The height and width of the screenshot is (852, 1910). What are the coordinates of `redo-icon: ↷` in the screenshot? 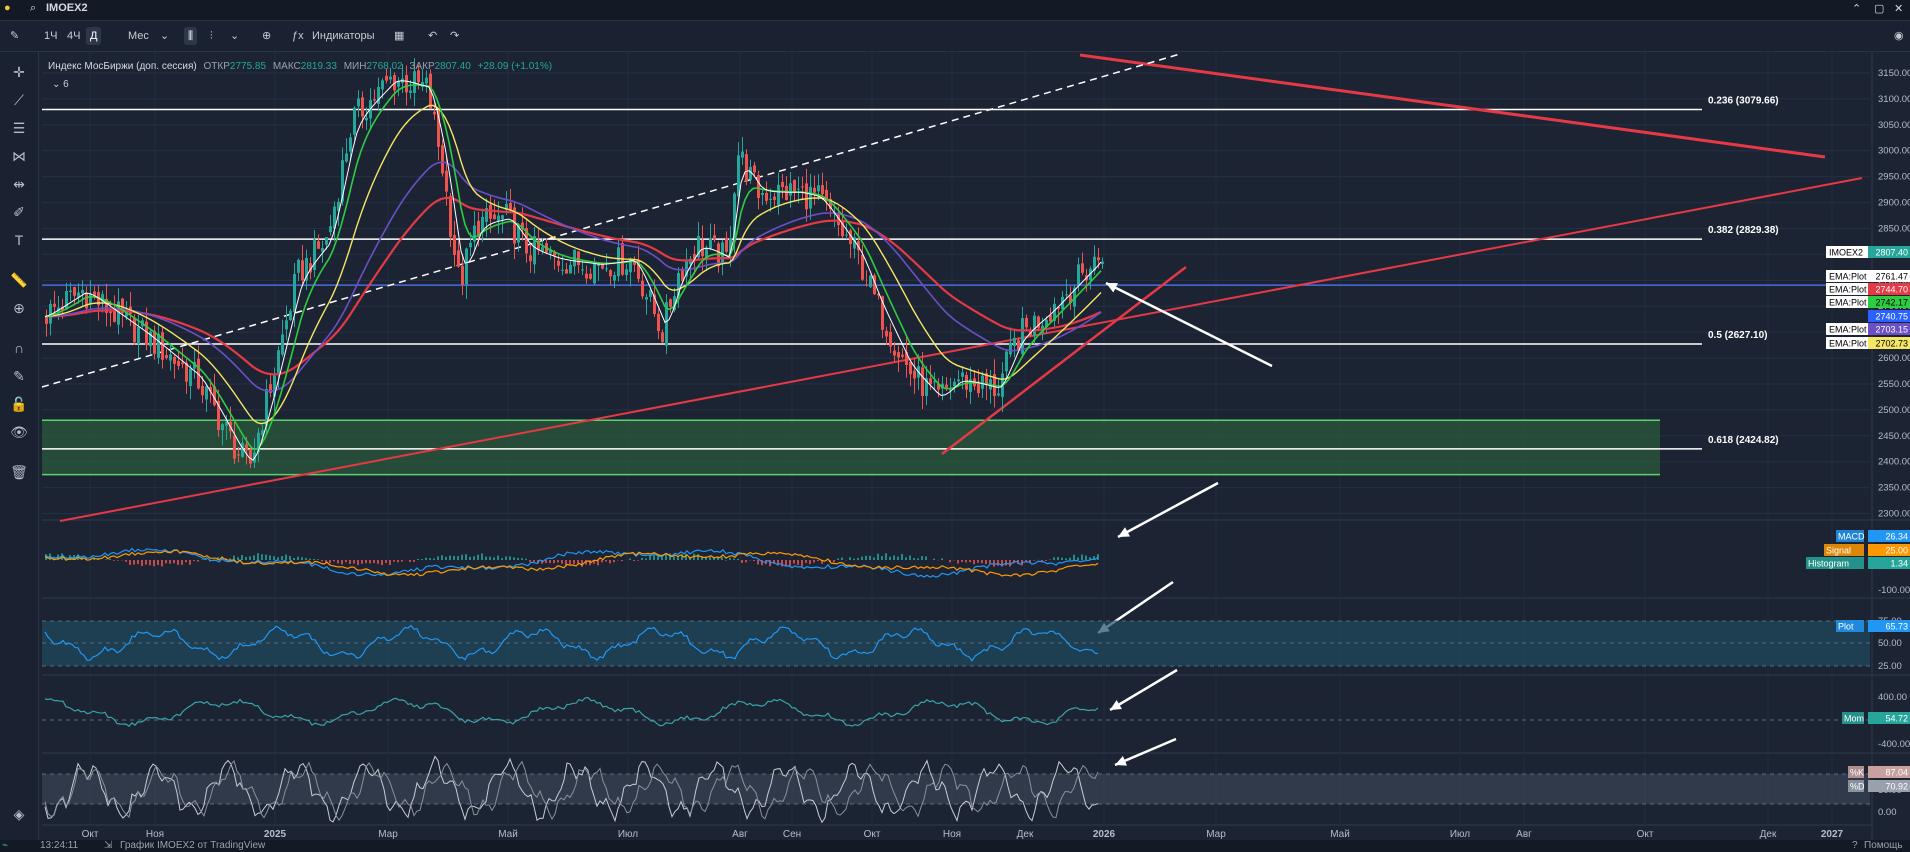 It's located at (455, 36).